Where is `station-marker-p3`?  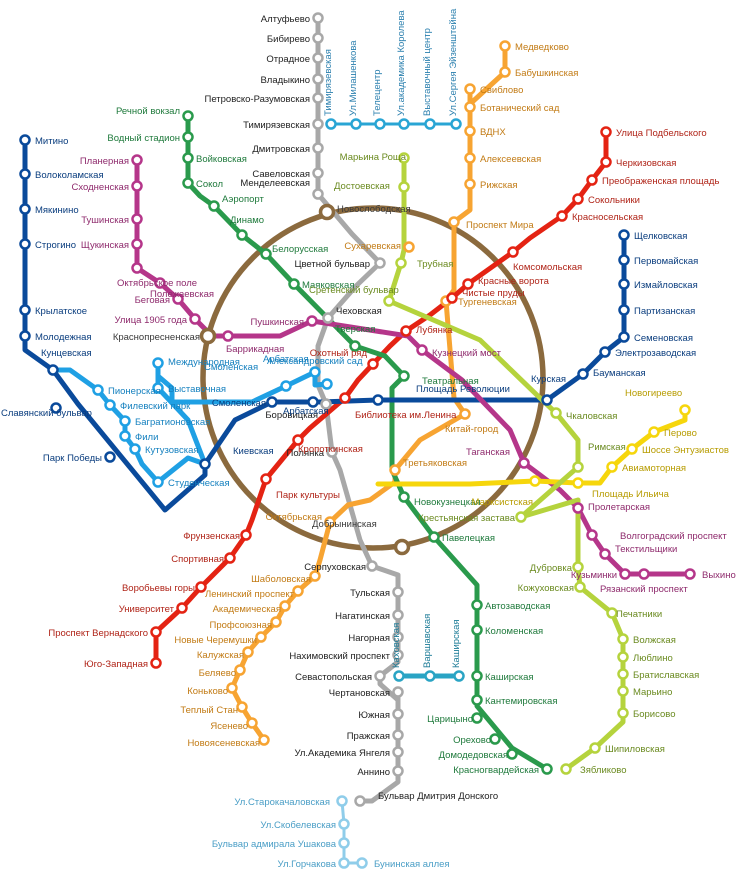
station-marker-p3 is located at coordinates (137, 219).